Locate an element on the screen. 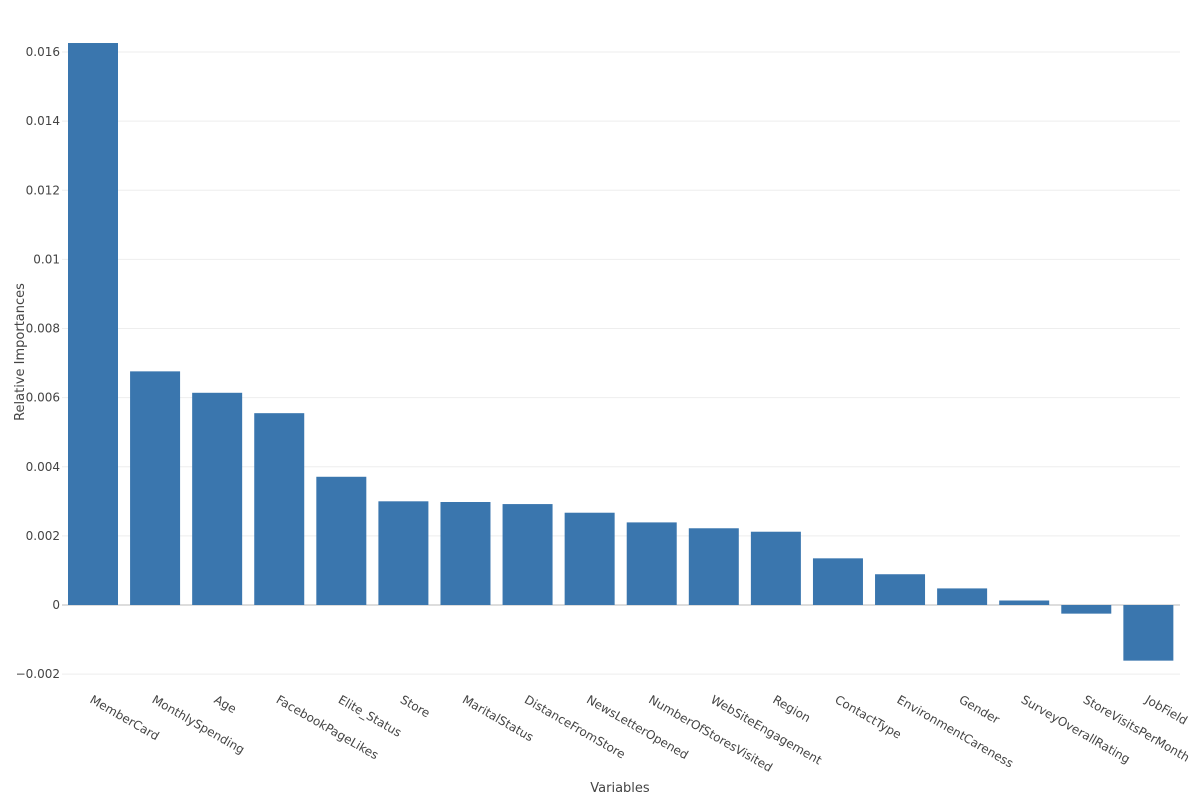 This screenshot has width=1200, height=804. y-tick-label: −0.002 is located at coordinates (38, 674).